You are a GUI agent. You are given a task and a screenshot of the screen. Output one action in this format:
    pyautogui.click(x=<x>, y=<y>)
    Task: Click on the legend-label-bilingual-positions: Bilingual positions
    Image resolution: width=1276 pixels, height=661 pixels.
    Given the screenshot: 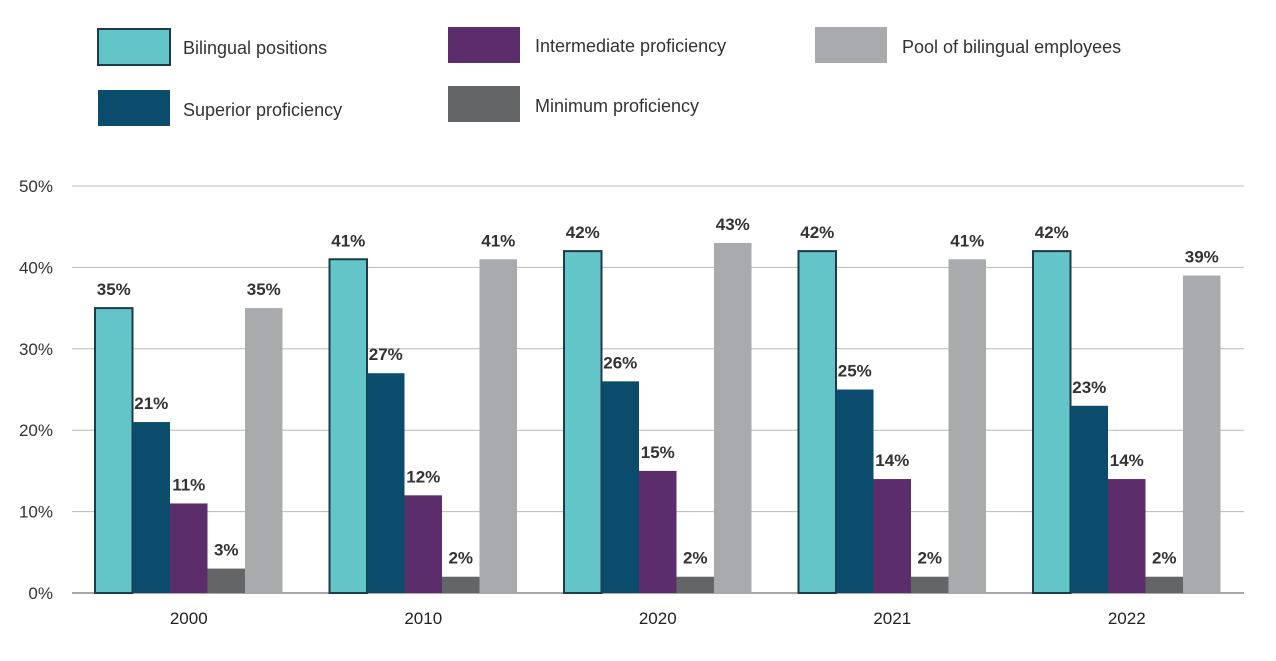 What is the action you would take?
    pyautogui.click(x=255, y=48)
    